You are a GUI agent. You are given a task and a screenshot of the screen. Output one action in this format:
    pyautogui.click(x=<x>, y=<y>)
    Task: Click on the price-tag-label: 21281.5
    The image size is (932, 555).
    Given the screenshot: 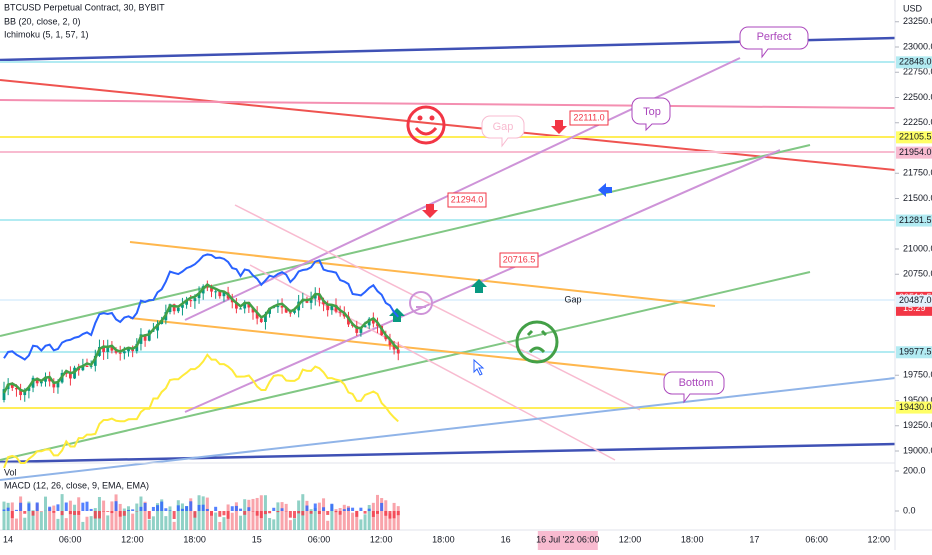 What is the action you would take?
    pyautogui.click(x=915, y=220)
    